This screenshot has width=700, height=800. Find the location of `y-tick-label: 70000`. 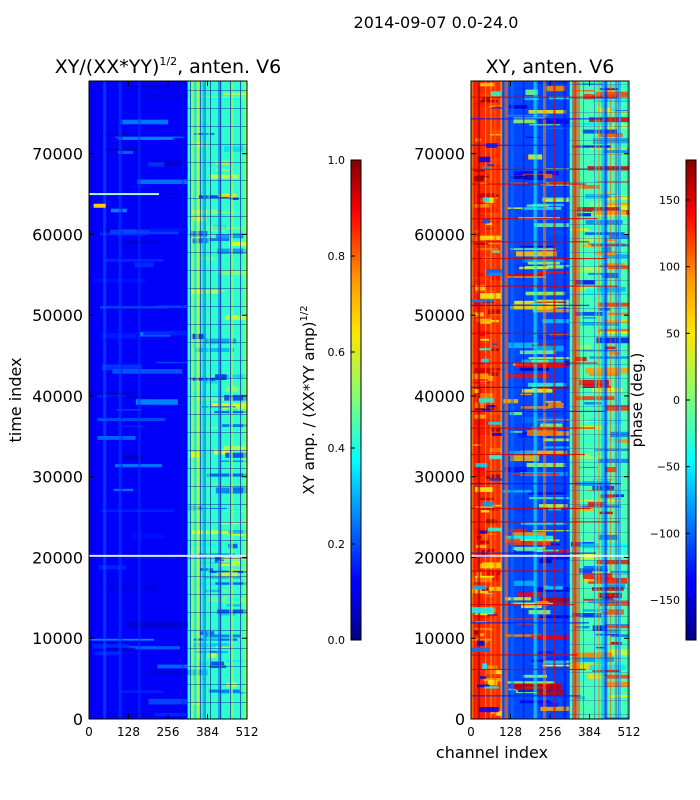

y-tick-label: 70000 is located at coordinates (57, 154).